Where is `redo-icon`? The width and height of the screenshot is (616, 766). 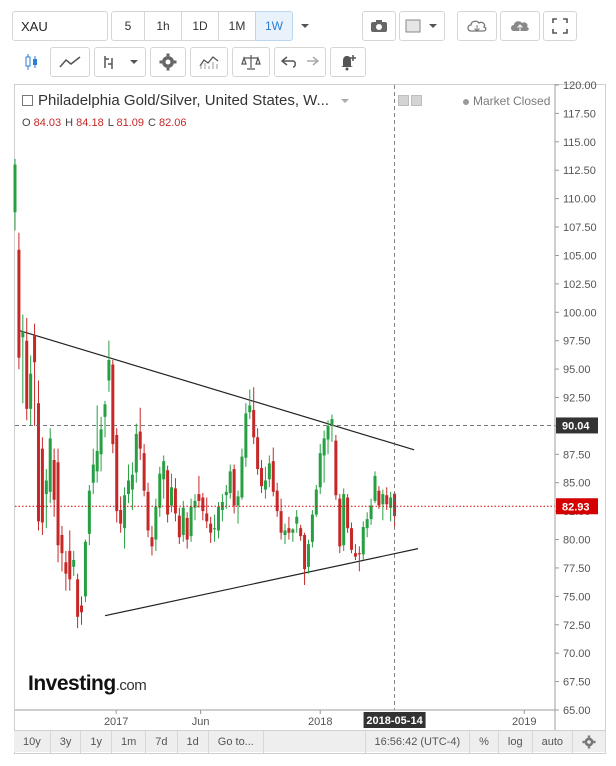 redo-icon is located at coordinates (311, 62).